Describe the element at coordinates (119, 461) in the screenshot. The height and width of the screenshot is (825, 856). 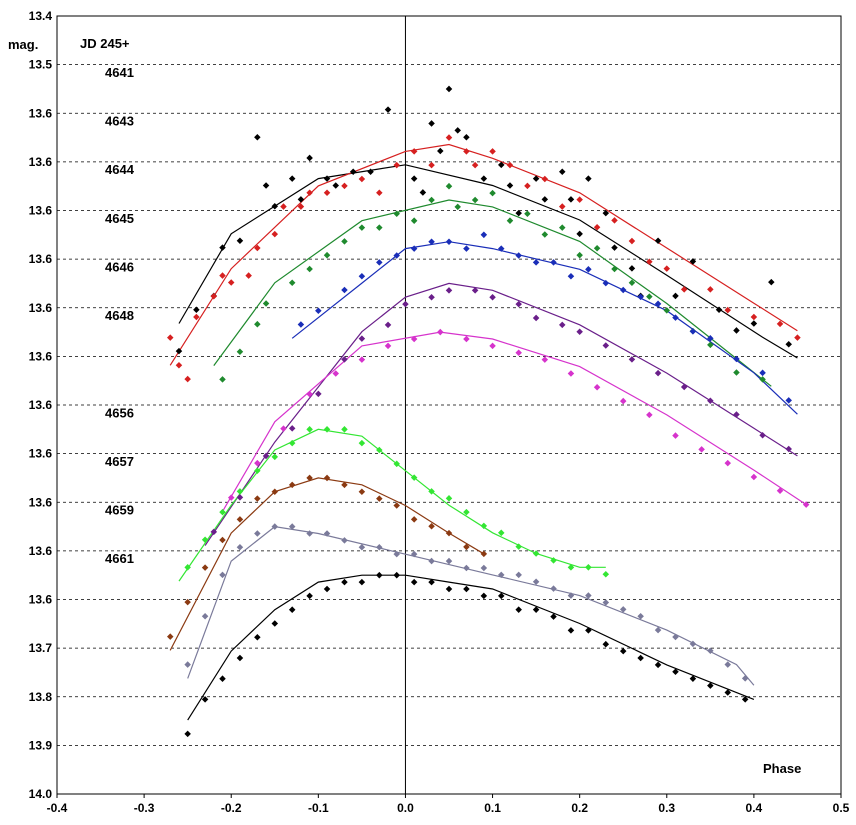
I see `series-label-4657: 4657` at that location.